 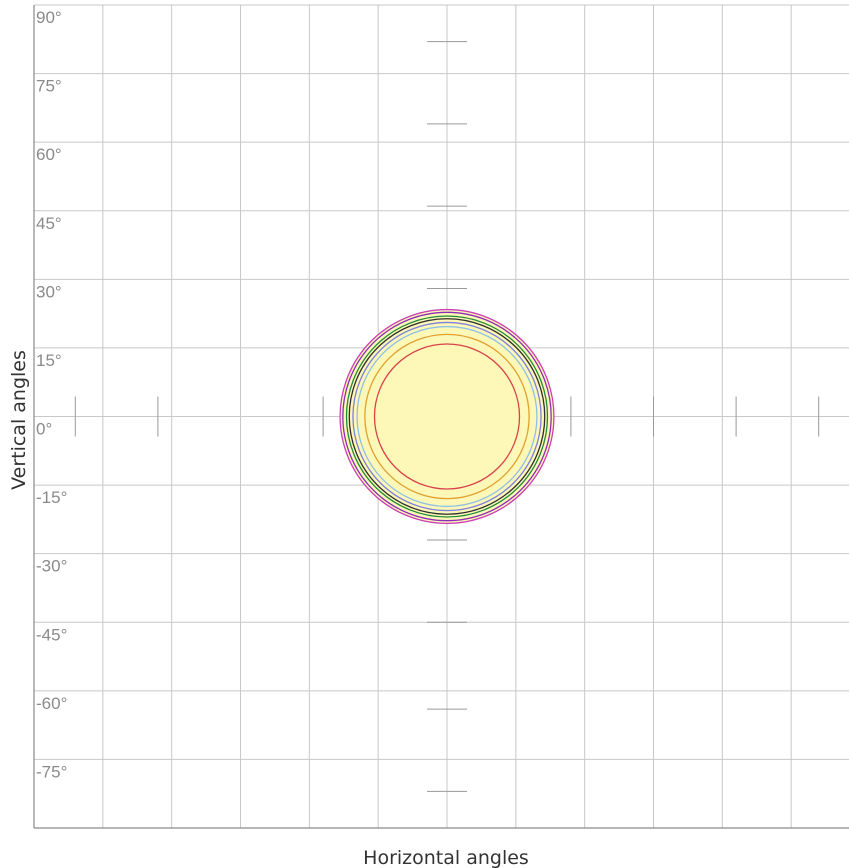 I want to click on y-tick-label: 0°, so click(x=44, y=429).